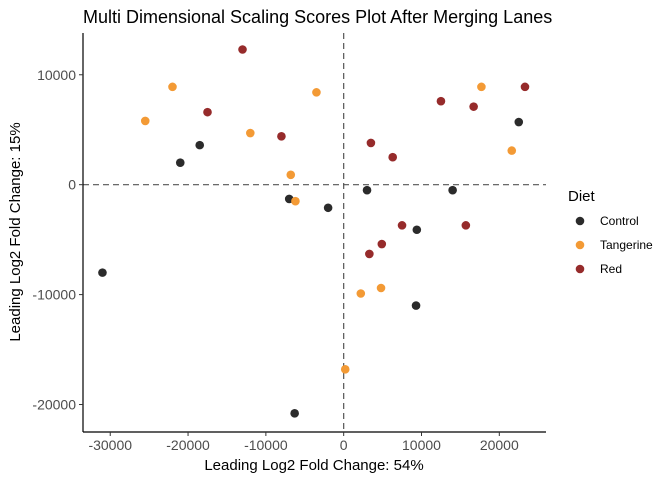  Describe the element at coordinates (344, 445) in the screenshot. I see `x-tick-label: 0` at that location.